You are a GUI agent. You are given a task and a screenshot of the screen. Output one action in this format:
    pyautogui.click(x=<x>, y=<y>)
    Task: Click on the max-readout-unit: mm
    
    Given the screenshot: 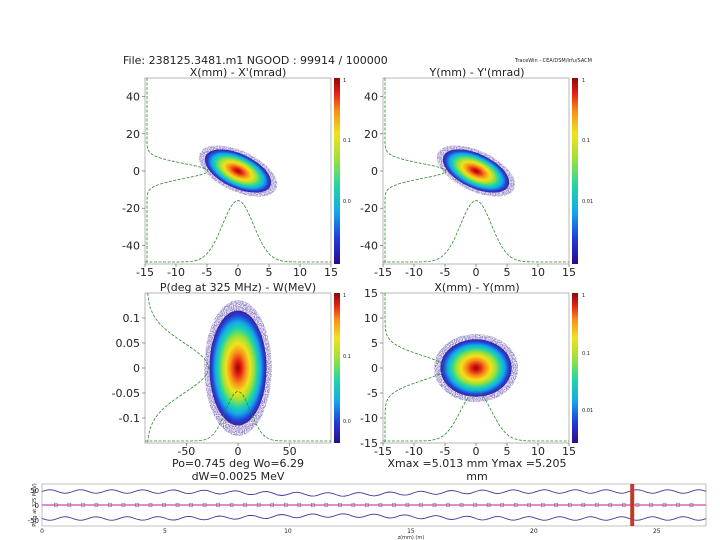 What is the action you would take?
    pyautogui.click(x=476, y=476)
    